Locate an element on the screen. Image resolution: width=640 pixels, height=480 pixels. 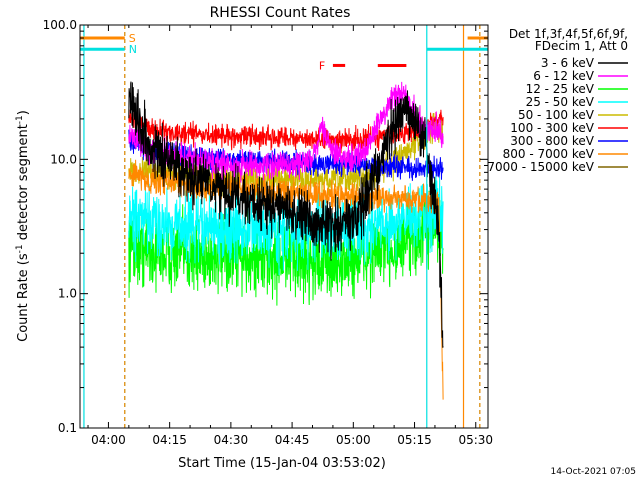
y-axis-label: Count Rate (s-1 detector segment-1) is located at coordinates (23, 226).